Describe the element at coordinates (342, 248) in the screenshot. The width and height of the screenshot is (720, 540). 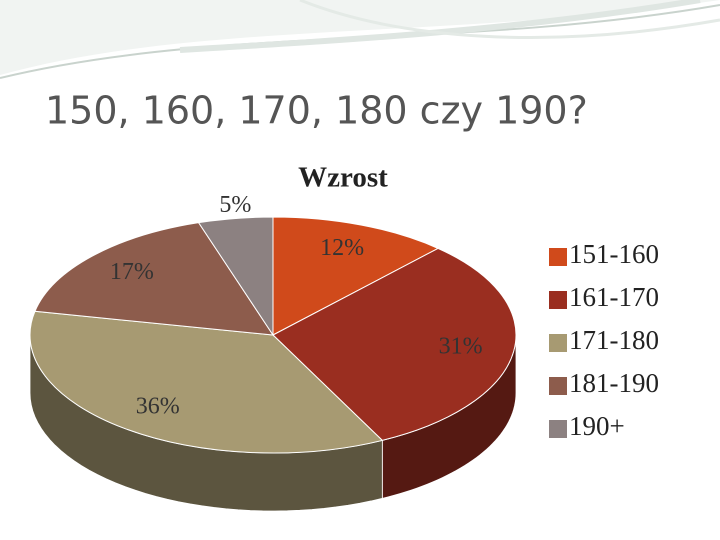
I see `data-label: 12%` at that location.